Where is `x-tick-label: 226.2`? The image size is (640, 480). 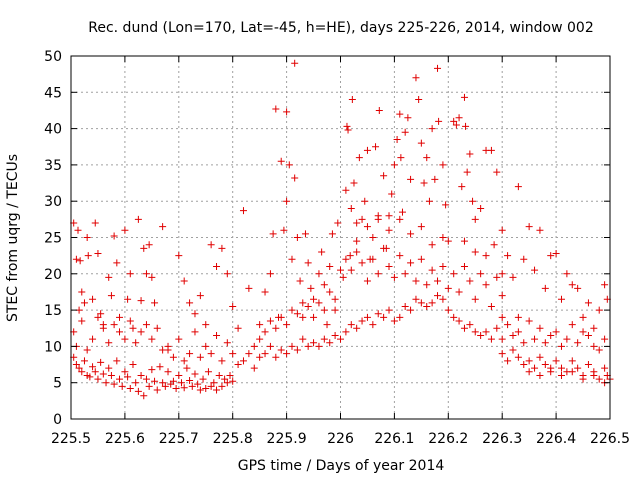
x-tick-label: 226.2 is located at coordinates (448, 439).